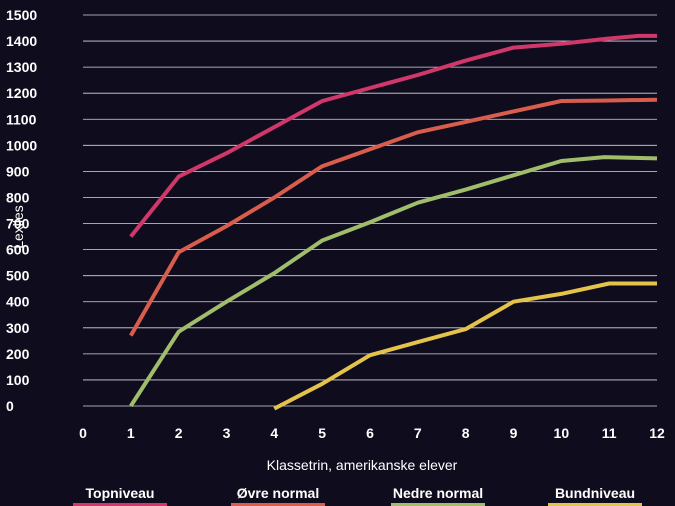 The width and height of the screenshot is (675, 506). Describe the element at coordinates (466, 433) in the screenshot. I see `x-tick-label: 8` at that location.